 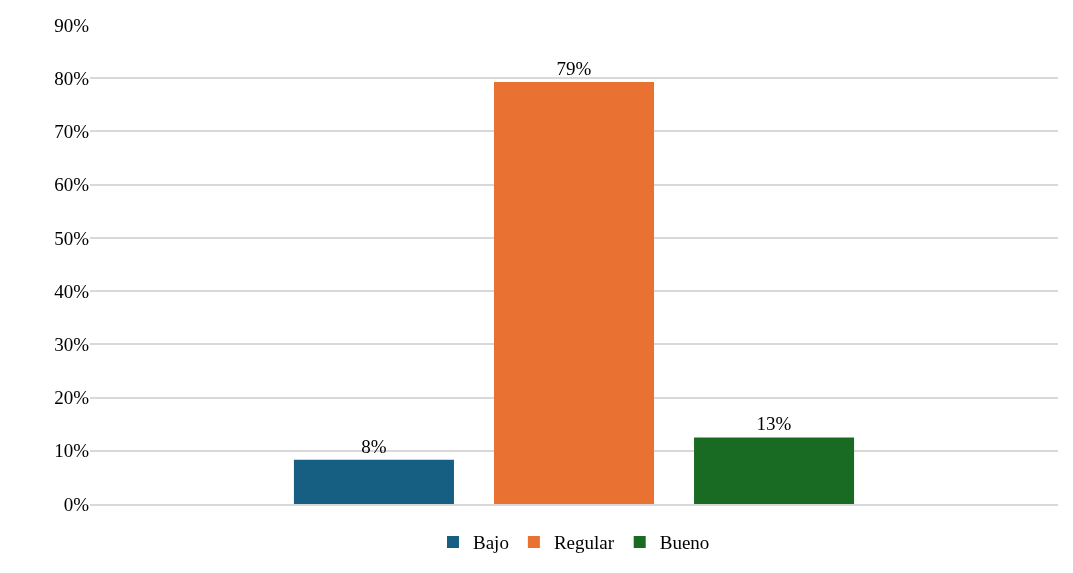 What do you see at coordinates (72, 398) in the screenshot?
I see `y-tick-label: 20%` at bounding box center [72, 398].